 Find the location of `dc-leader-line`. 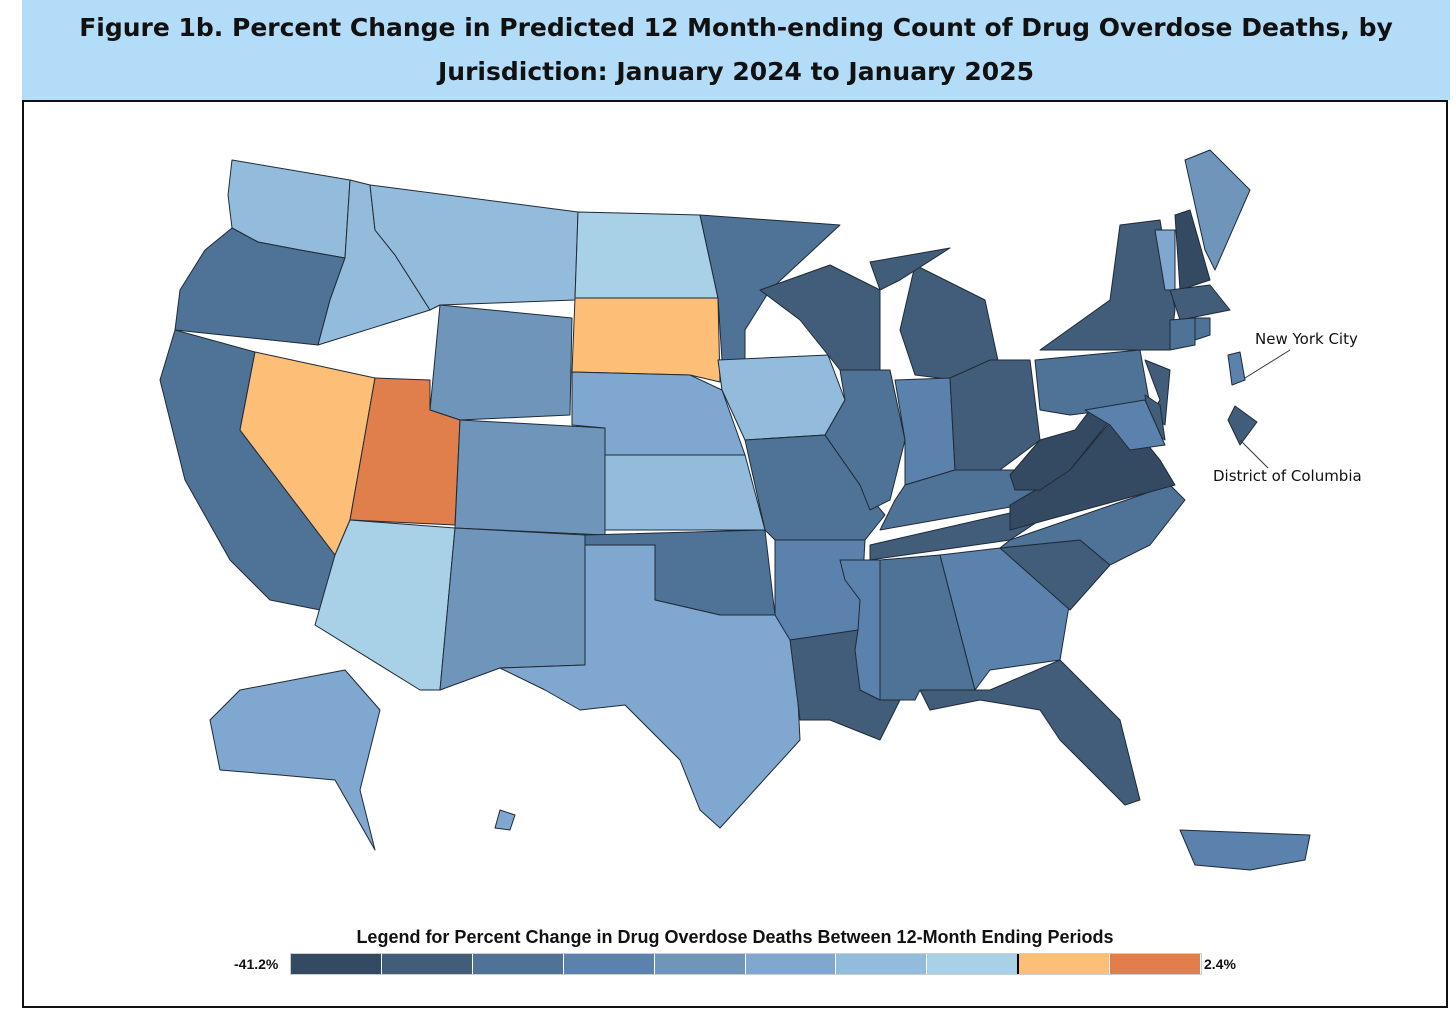

dc-leader-line is located at coordinates (1254, 454).